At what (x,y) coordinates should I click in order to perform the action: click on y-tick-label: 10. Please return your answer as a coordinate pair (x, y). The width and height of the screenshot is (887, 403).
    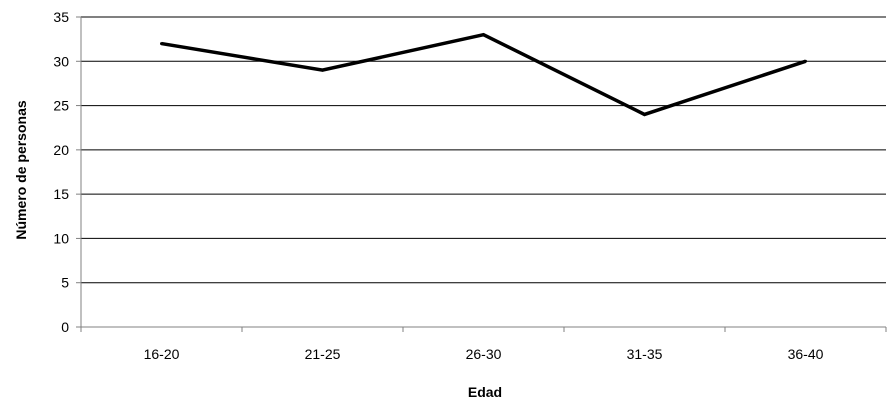
    Looking at the image, I should click on (61, 238).